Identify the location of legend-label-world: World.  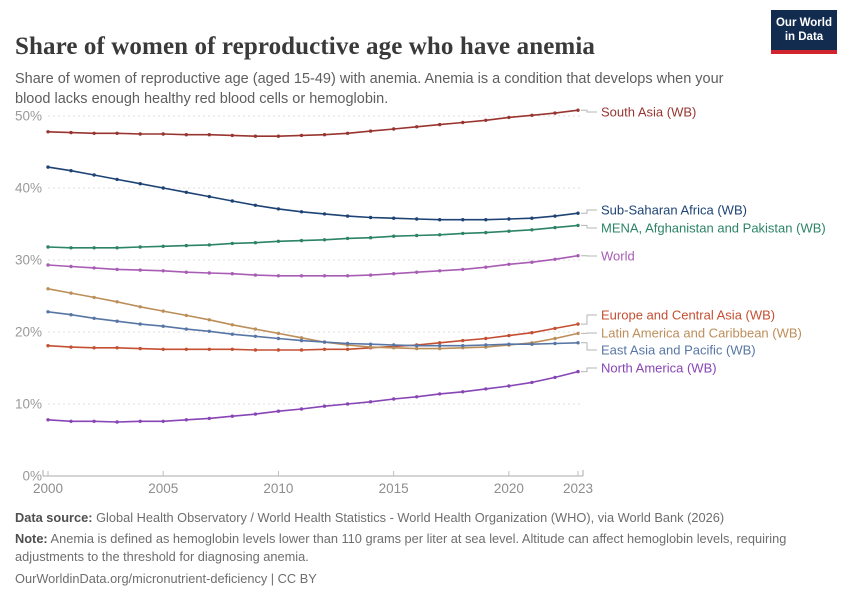
(618, 256).